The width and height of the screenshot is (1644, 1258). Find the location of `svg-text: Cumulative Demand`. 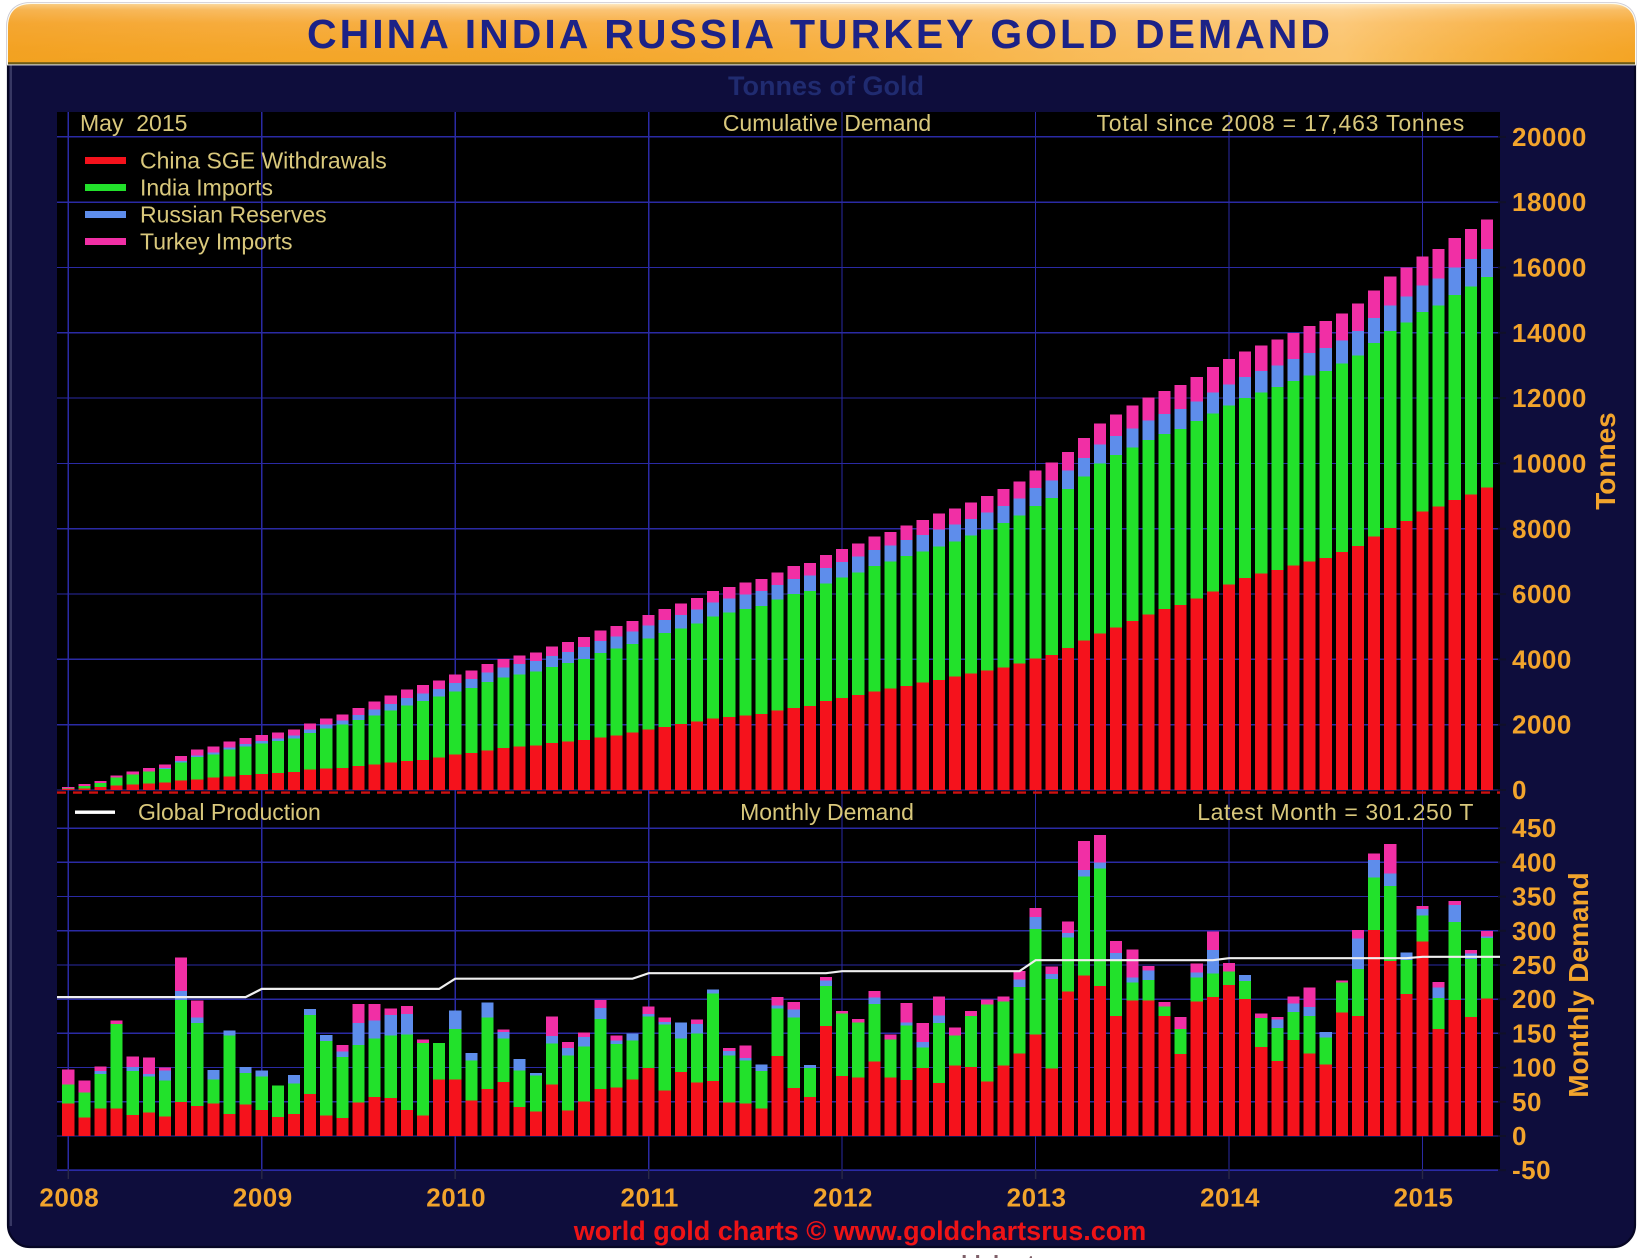

svg-text: Cumulative Demand is located at coordinates (827, 123).